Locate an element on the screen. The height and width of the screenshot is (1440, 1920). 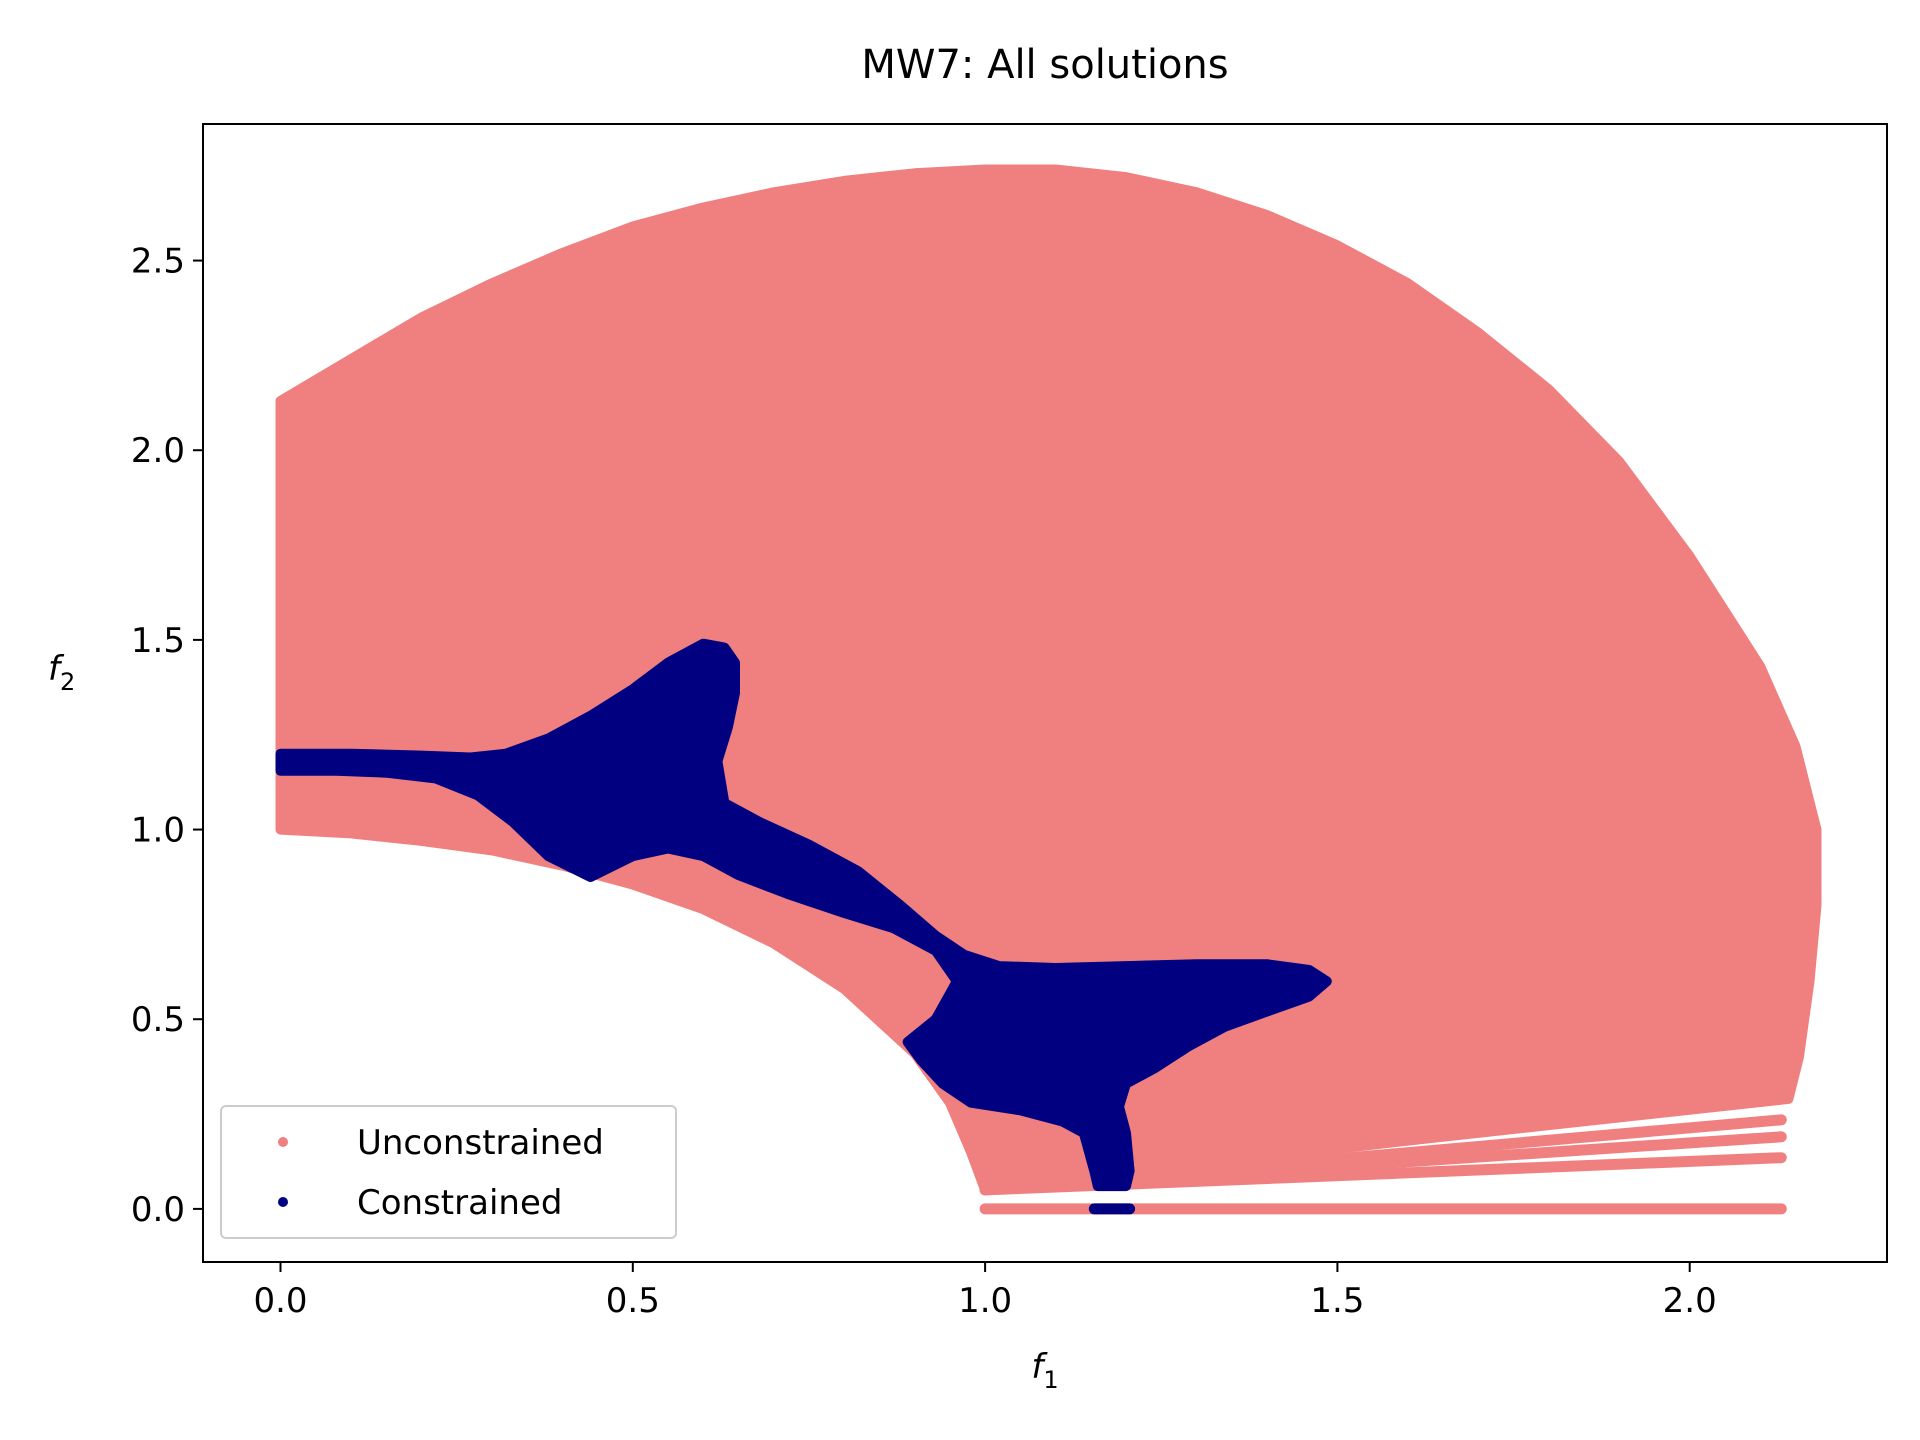
x-tick-label: 1.5 is located at coordinates (1337, 1301).